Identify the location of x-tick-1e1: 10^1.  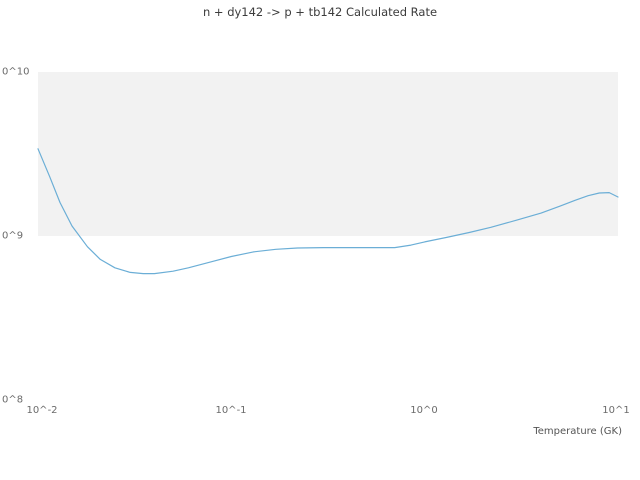
(616, 410).